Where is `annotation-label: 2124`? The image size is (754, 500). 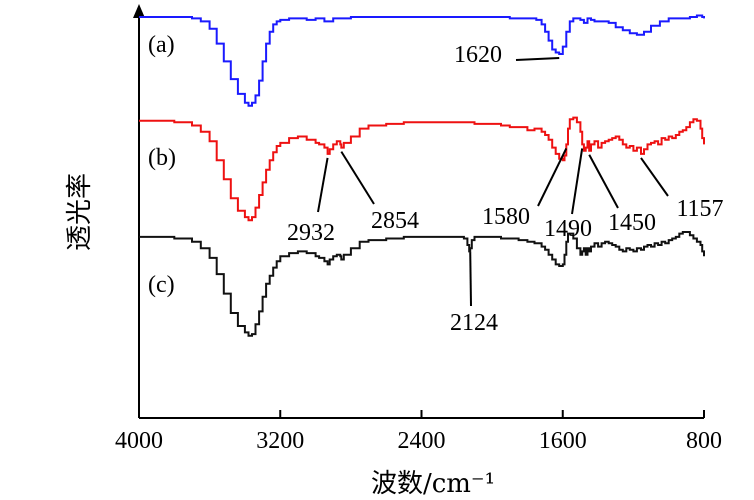
annotation-label: 2124 is located at coordinates (474, 323).